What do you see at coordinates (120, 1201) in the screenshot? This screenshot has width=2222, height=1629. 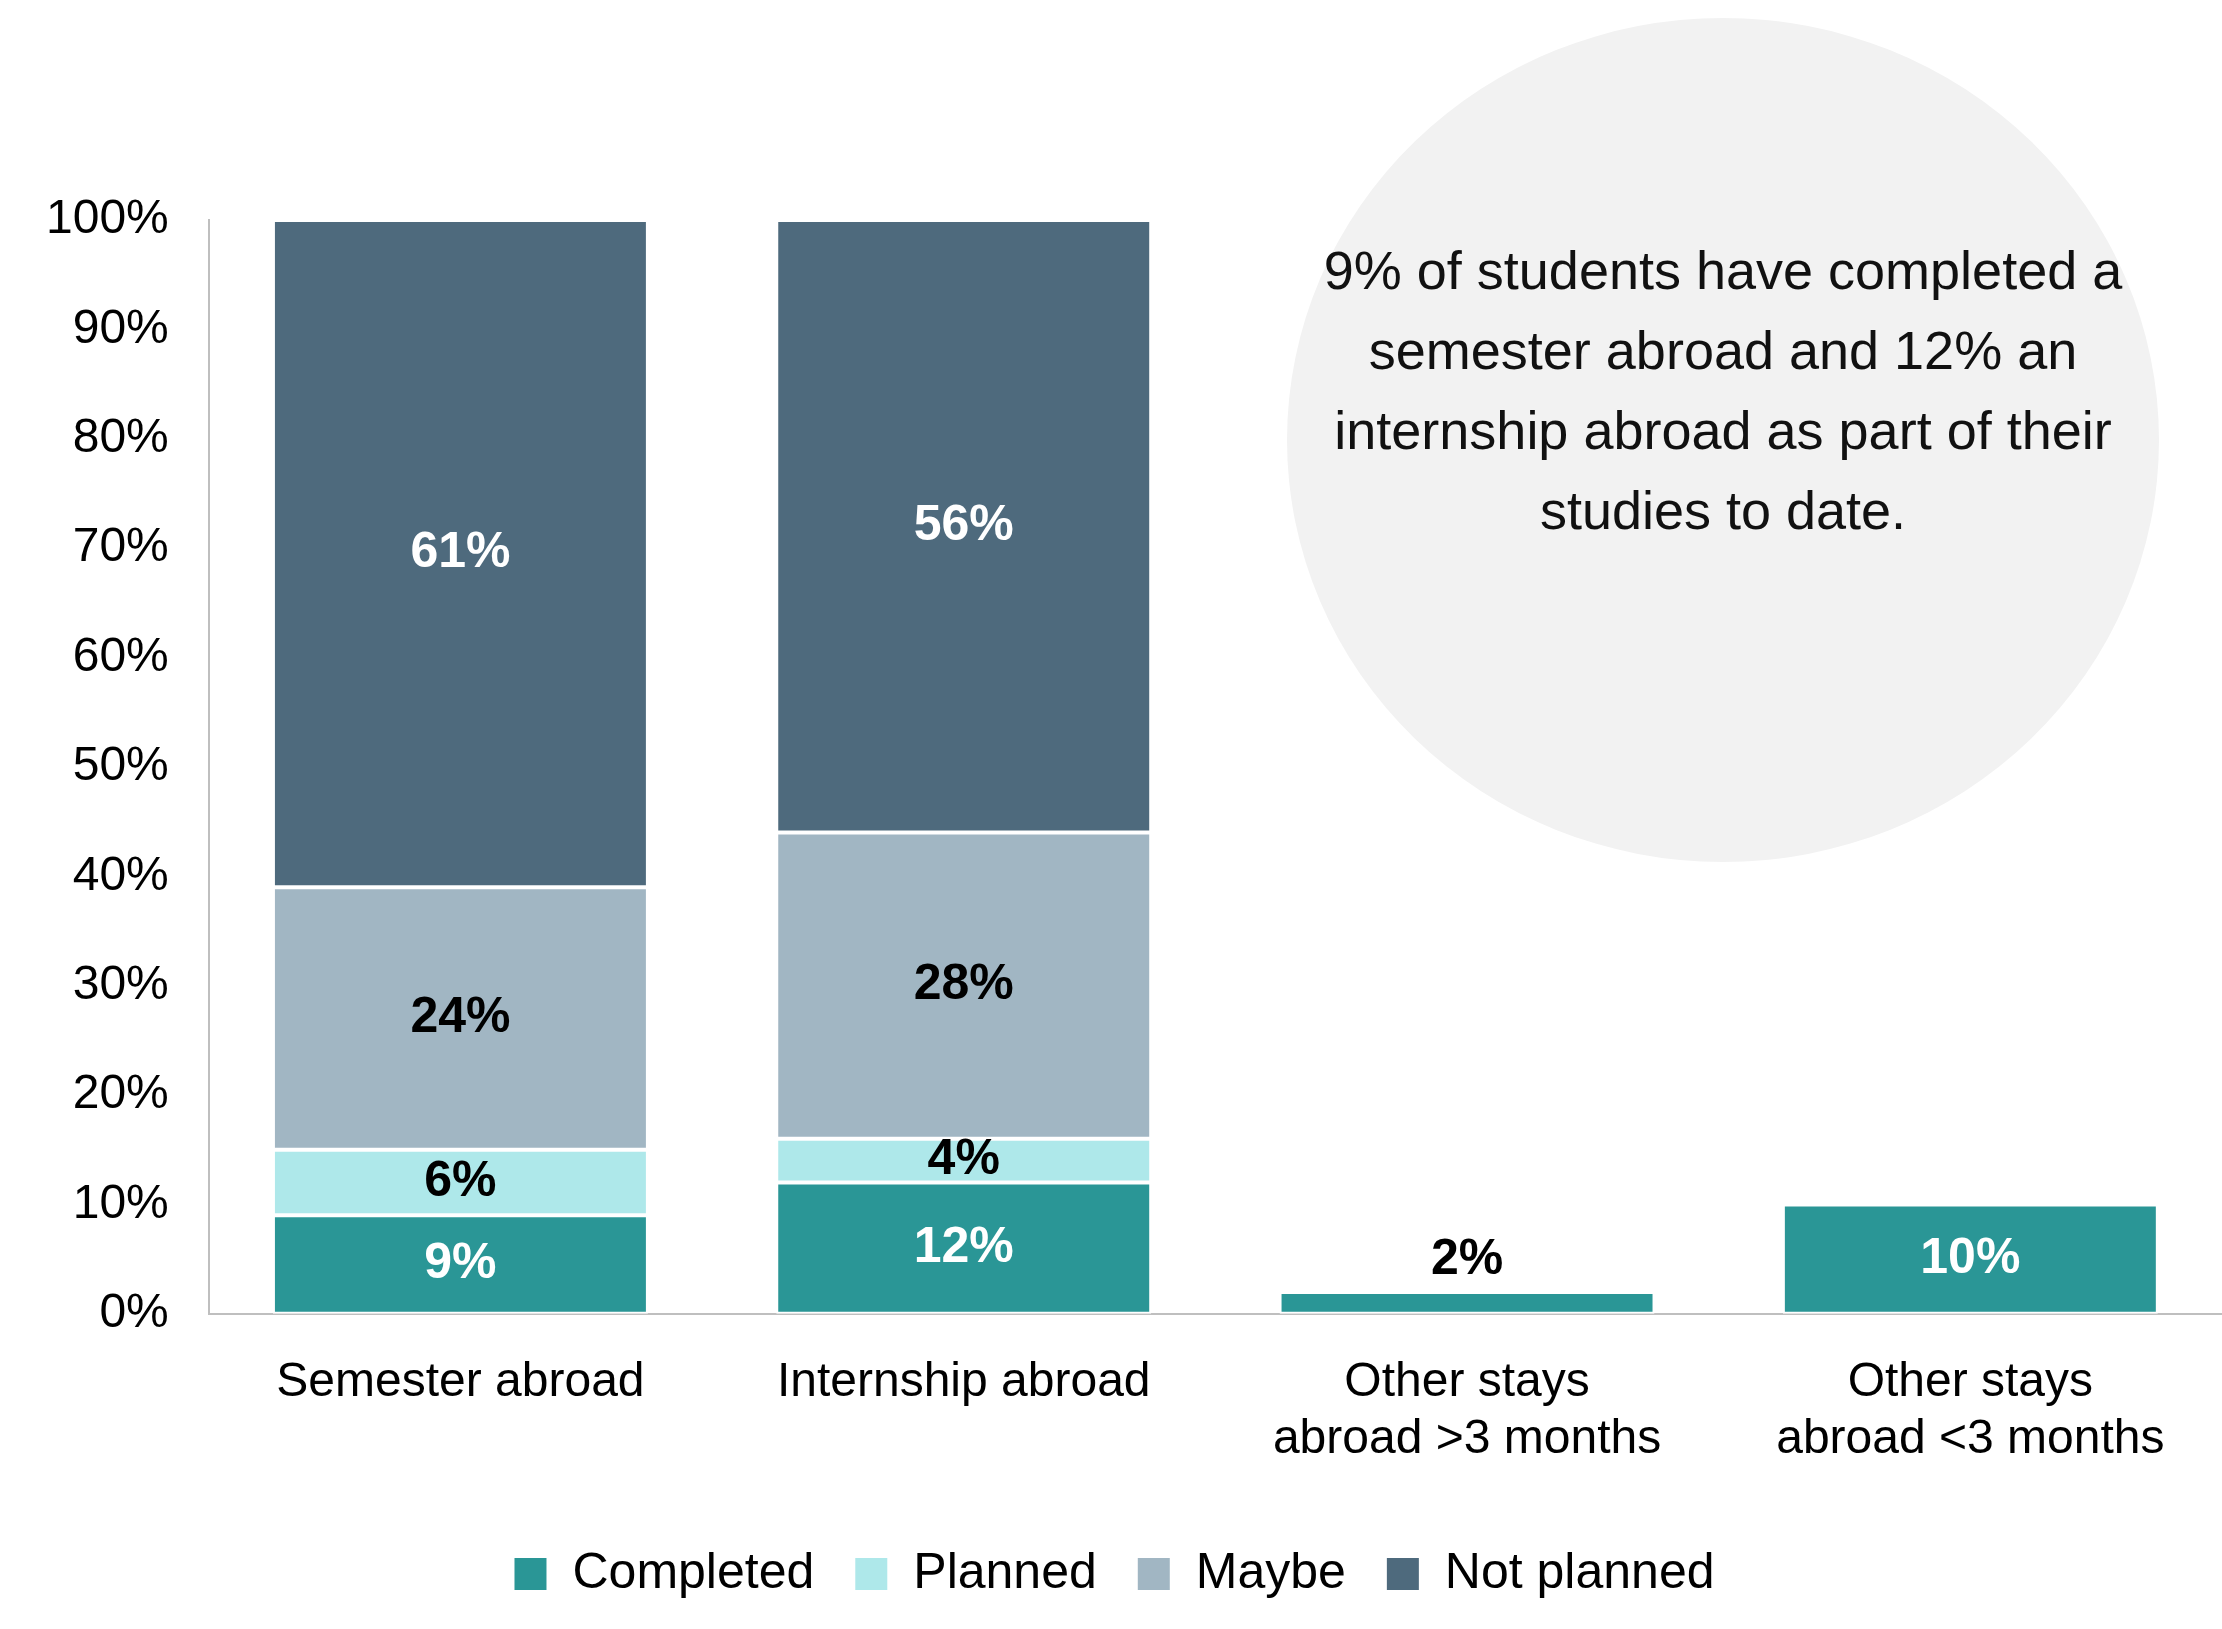 I see `y-tick-label: 10%` at bounding box center [120, 1201].